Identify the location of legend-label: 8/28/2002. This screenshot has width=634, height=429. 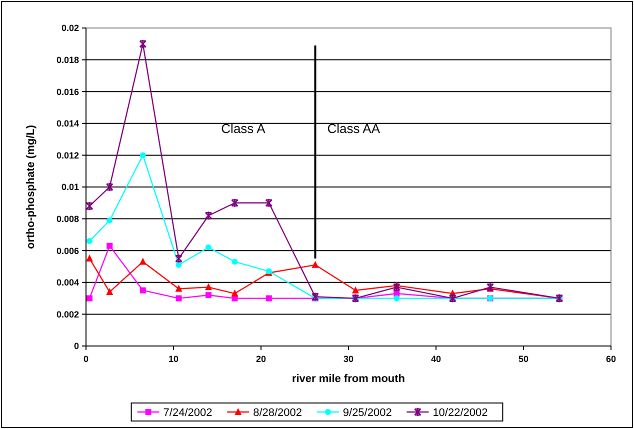
(277, 412).